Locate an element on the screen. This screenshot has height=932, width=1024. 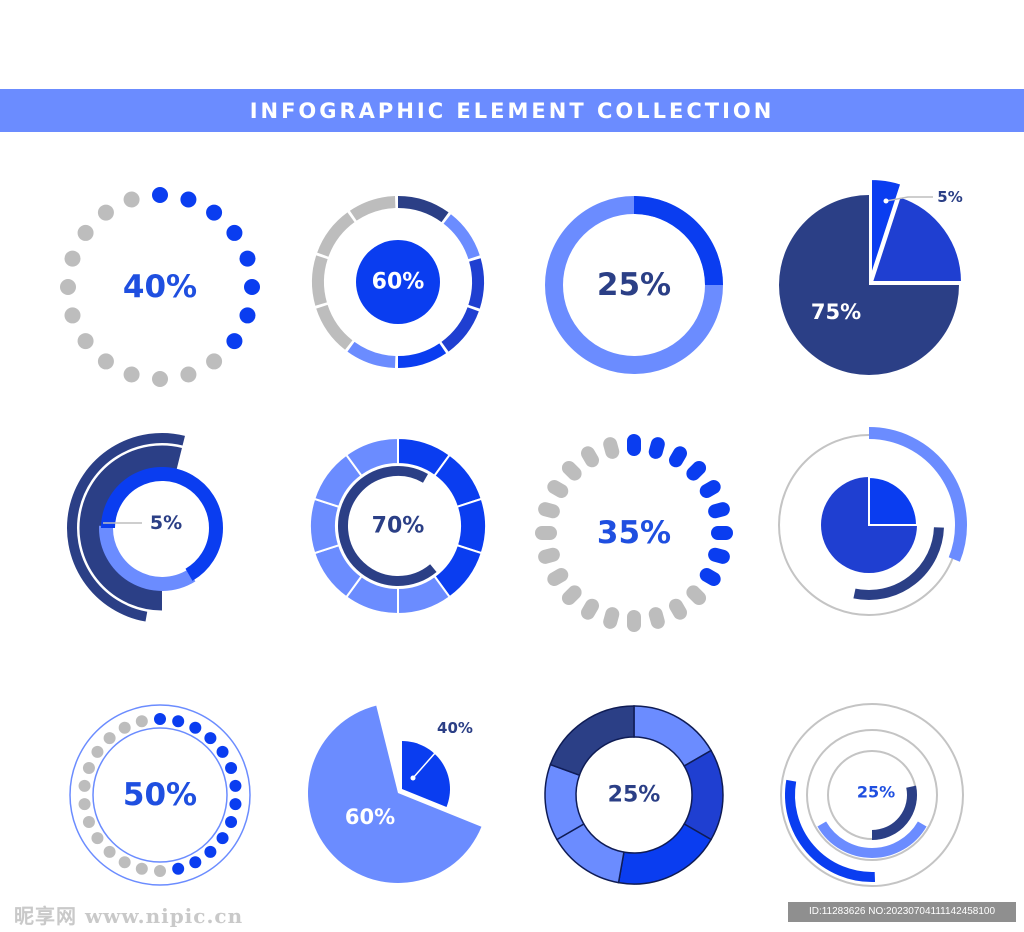
chart-12-concentric-arcs: 25% is located at coordinates (872, 795).